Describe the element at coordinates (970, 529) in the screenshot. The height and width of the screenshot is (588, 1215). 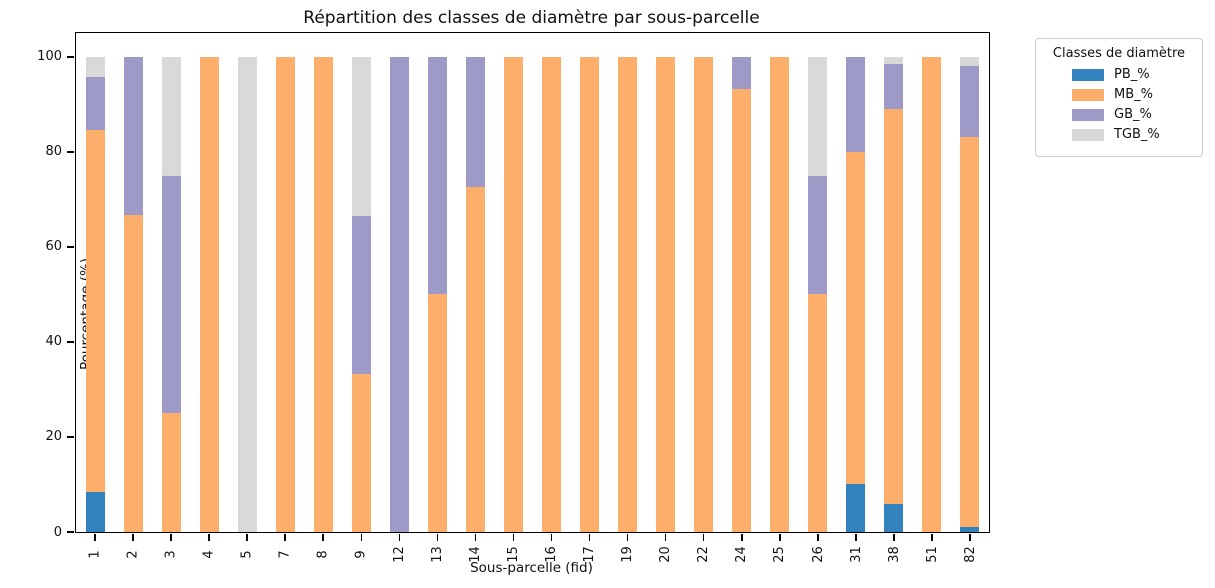
I see `bar-segment-PB_%-fid82` at that location.